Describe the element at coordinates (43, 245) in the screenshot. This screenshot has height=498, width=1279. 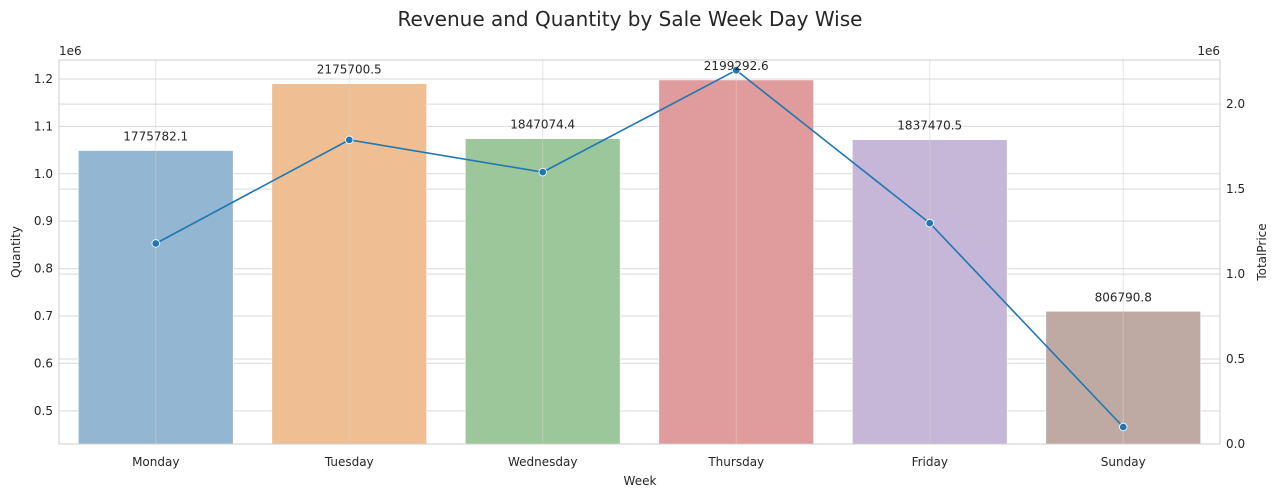
I see `y-tick-labels: 0.5 0.6 0.7 0.8 0.9 1.0 1.1 1.2` at that location.